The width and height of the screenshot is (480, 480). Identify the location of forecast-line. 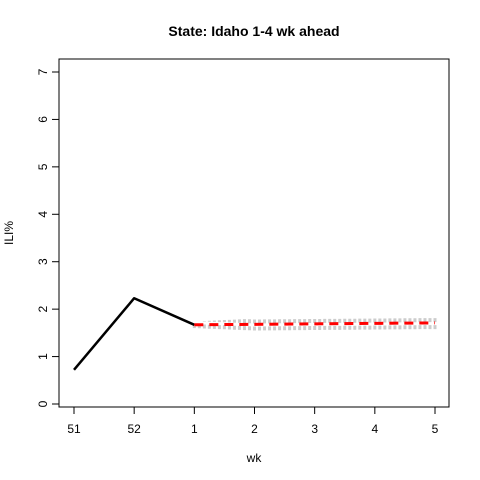
(315, 324).